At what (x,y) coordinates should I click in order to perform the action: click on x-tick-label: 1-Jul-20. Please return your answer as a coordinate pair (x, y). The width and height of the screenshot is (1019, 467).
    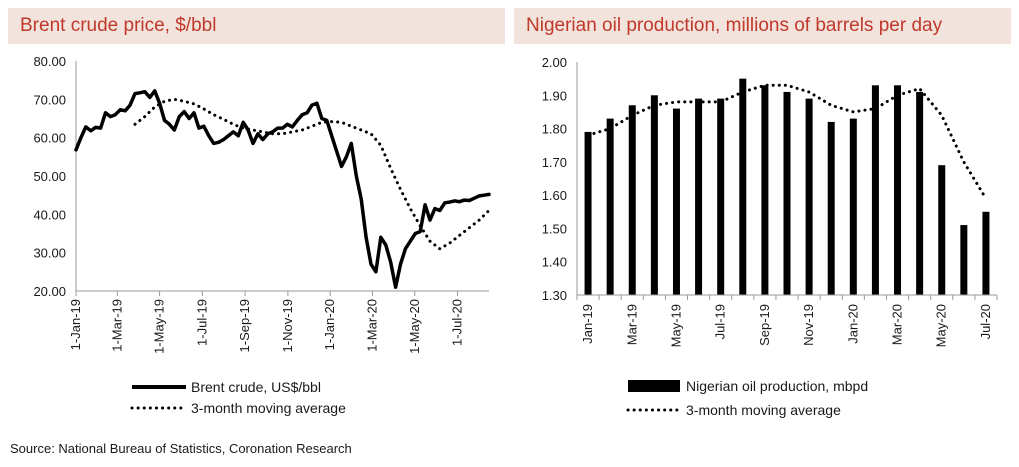
    Looking at the image, I should click on (457, 322).